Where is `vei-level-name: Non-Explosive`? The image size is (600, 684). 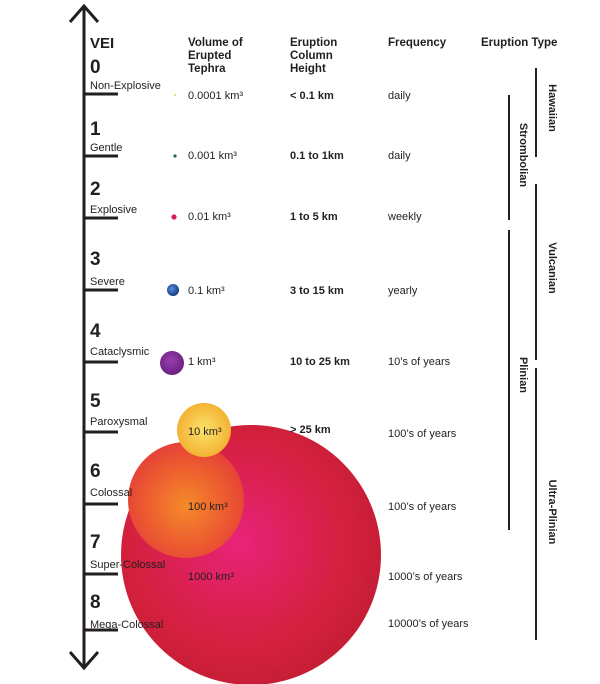
vei-level-name: Non-Explosive is located at coordinates (125, 86).